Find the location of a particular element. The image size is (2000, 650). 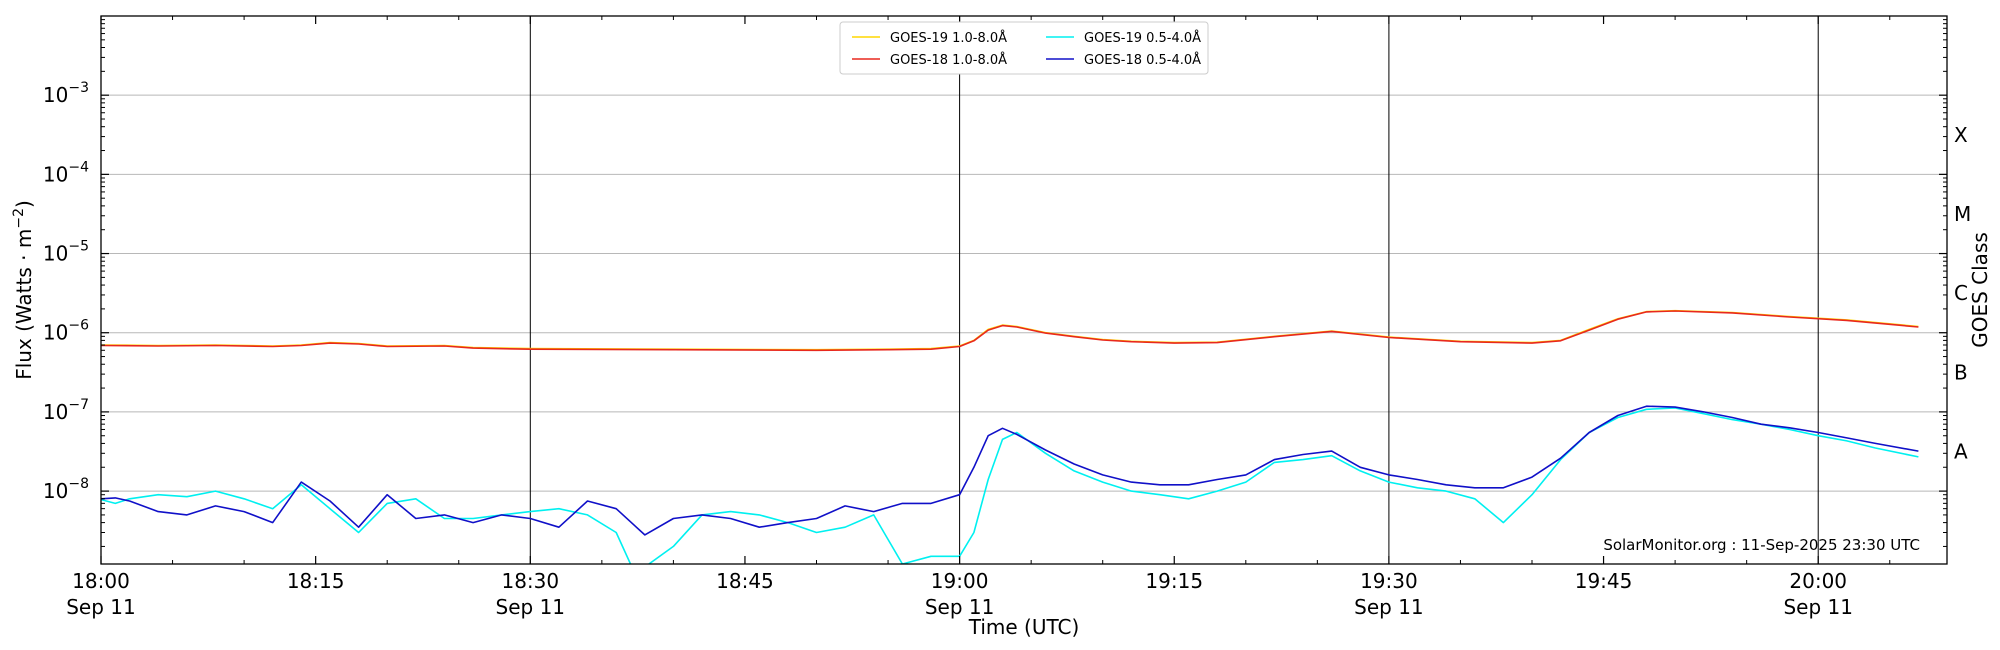

goes-class-label: X is located at coordinates (1961, 135).